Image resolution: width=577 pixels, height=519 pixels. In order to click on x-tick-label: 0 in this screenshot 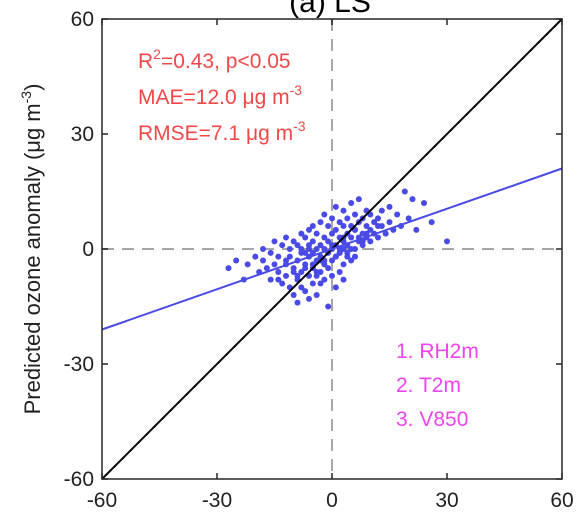, I will do `click(332, 500)`.